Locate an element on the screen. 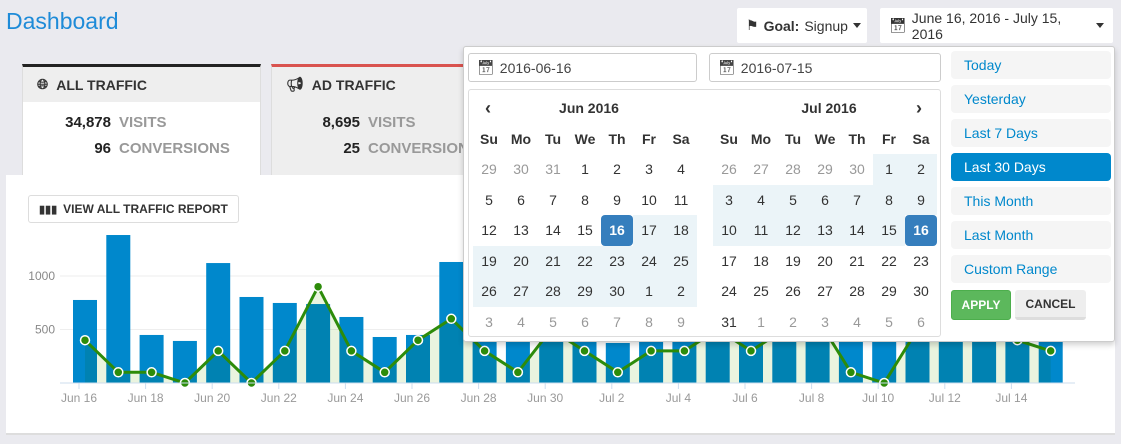 The width and height of the screenshot is (1121, 444). range-option: Last 30 Days is located at coordinates (1031, 167).